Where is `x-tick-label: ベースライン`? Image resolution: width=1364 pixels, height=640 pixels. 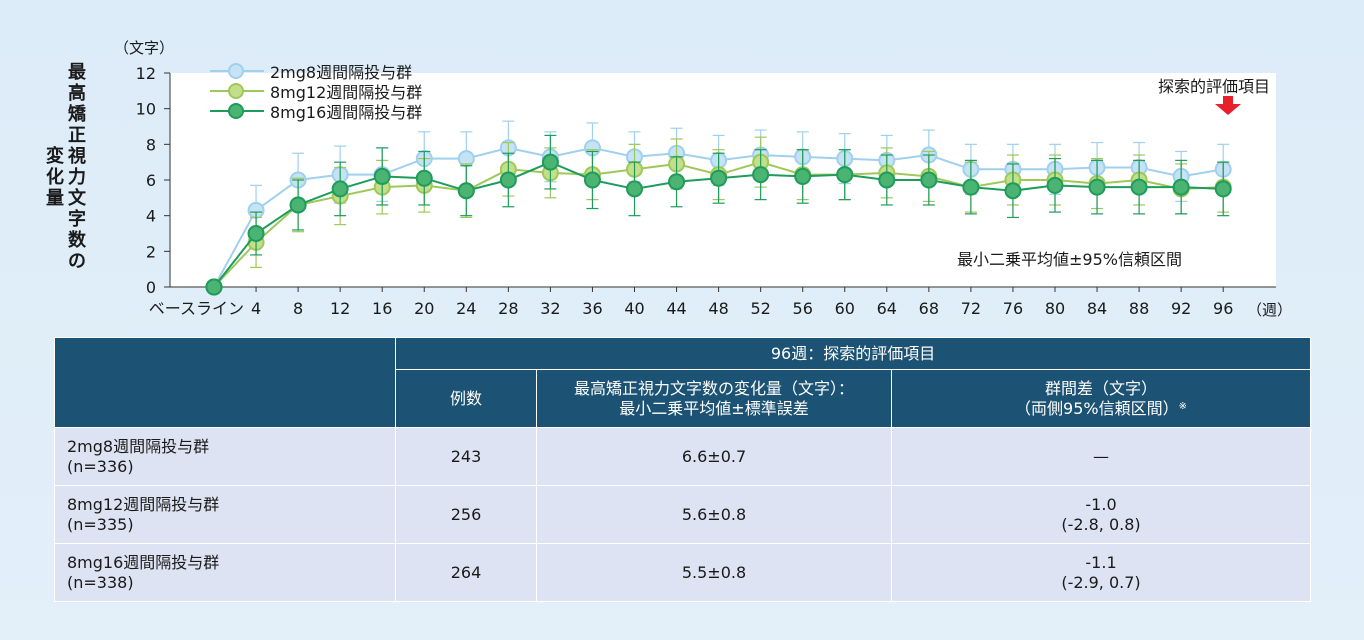 x-tick-label: ベースライン is located at coordinates (196, 308).